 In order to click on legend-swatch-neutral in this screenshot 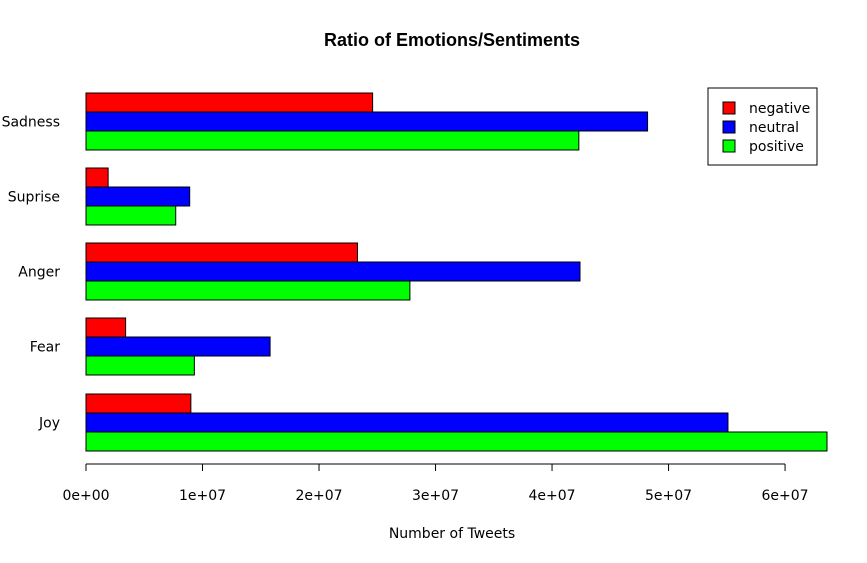, I will do `click(729, 127)`.